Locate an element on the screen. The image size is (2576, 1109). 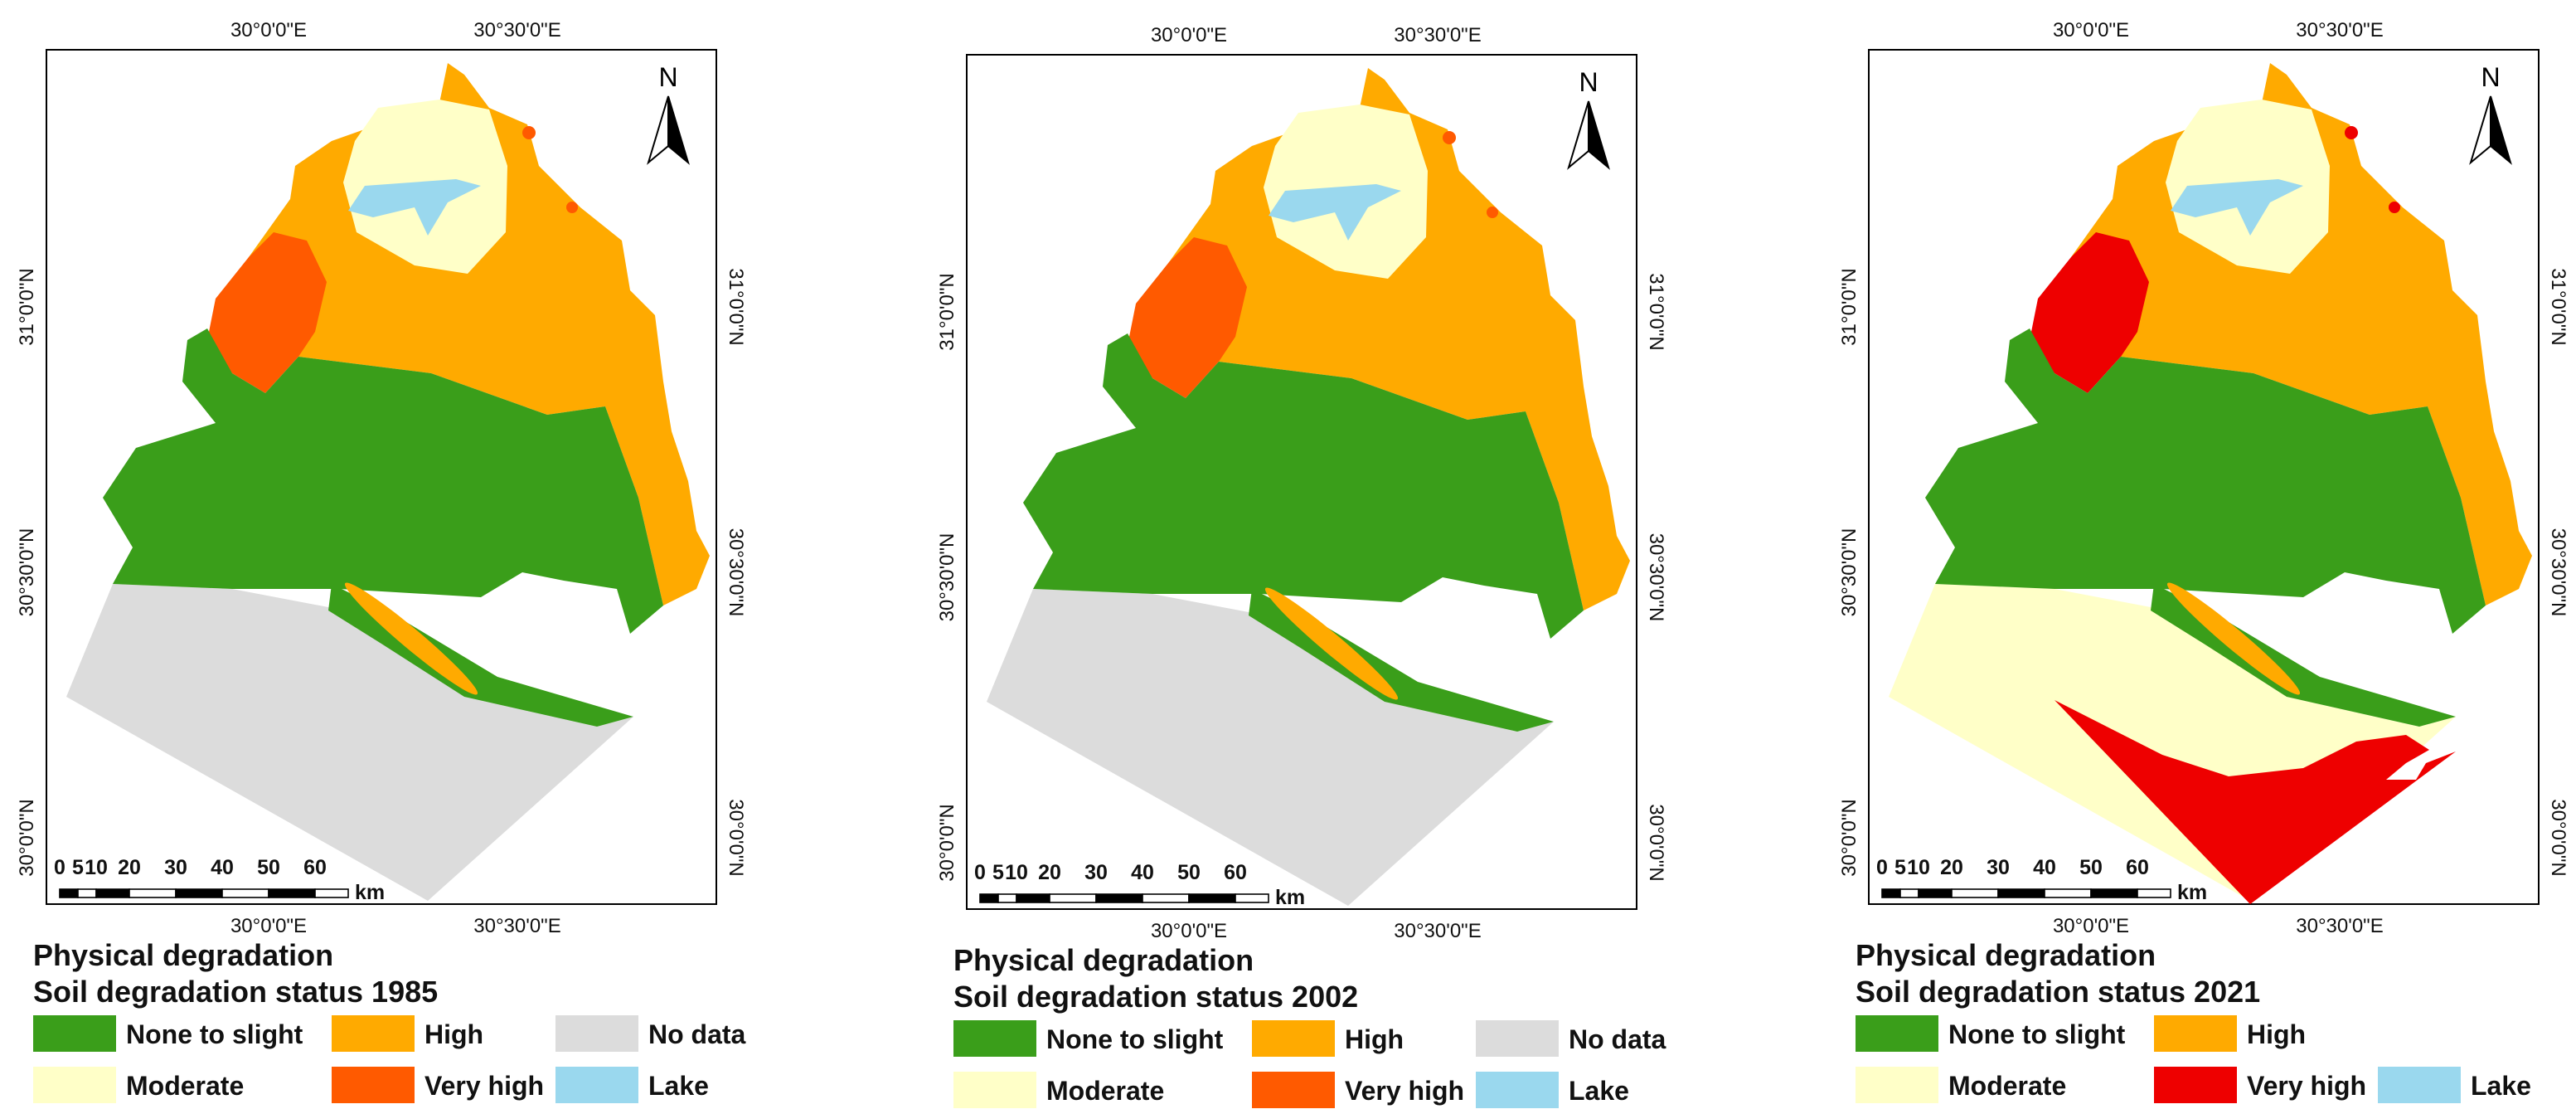
scale-tick: 30 is located at coordinates (175, 867).